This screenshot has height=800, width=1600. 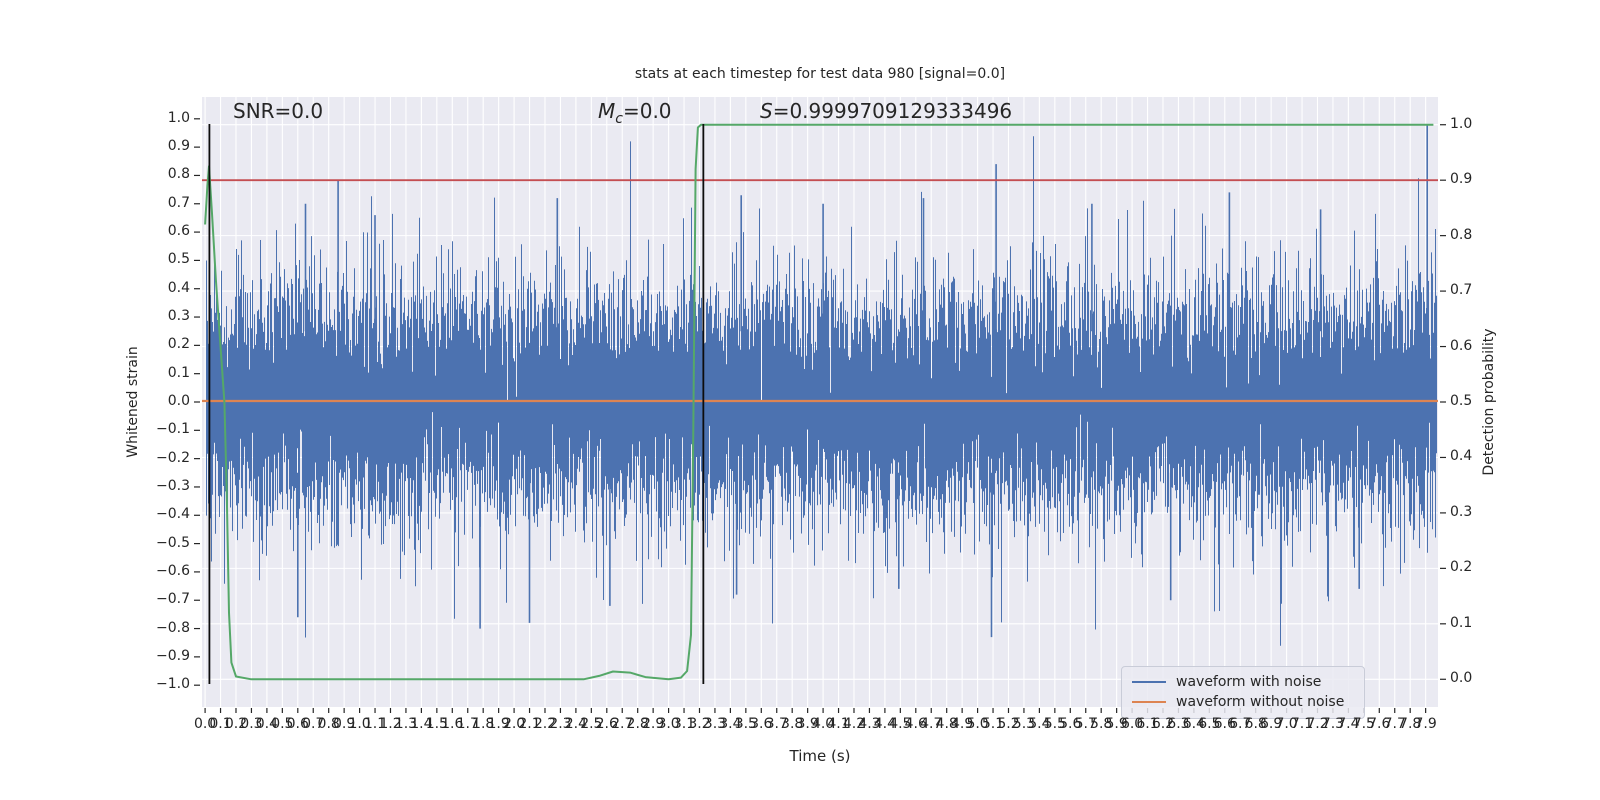 I want to click on x-tick-label: 5.7, so click(x=1085, y=724).